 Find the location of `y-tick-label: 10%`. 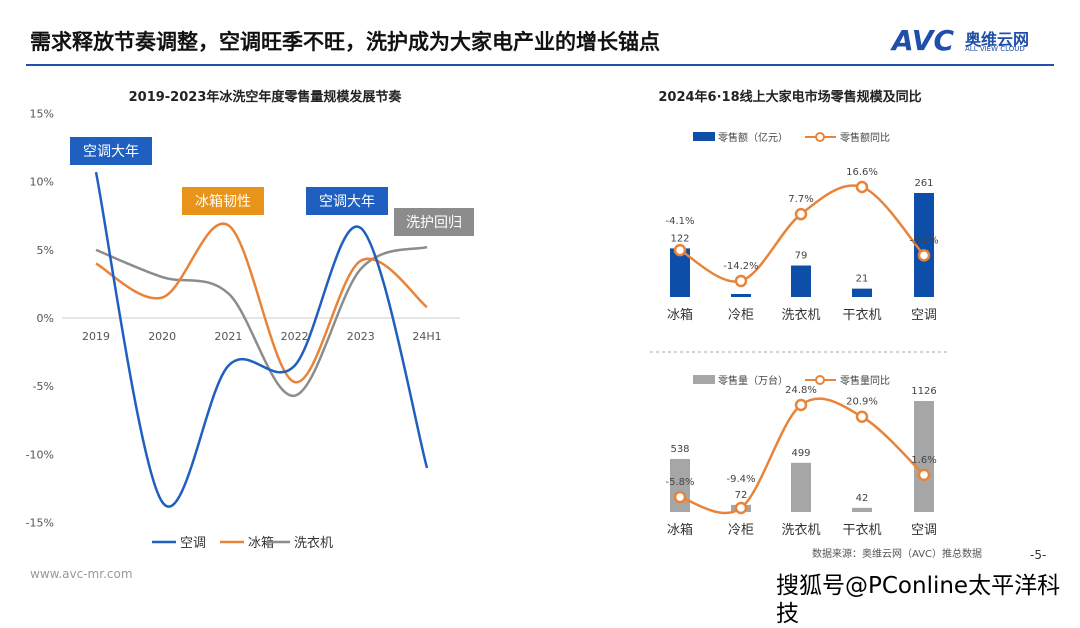

y-tick-label: 10% is located at coordinates (42, 182).